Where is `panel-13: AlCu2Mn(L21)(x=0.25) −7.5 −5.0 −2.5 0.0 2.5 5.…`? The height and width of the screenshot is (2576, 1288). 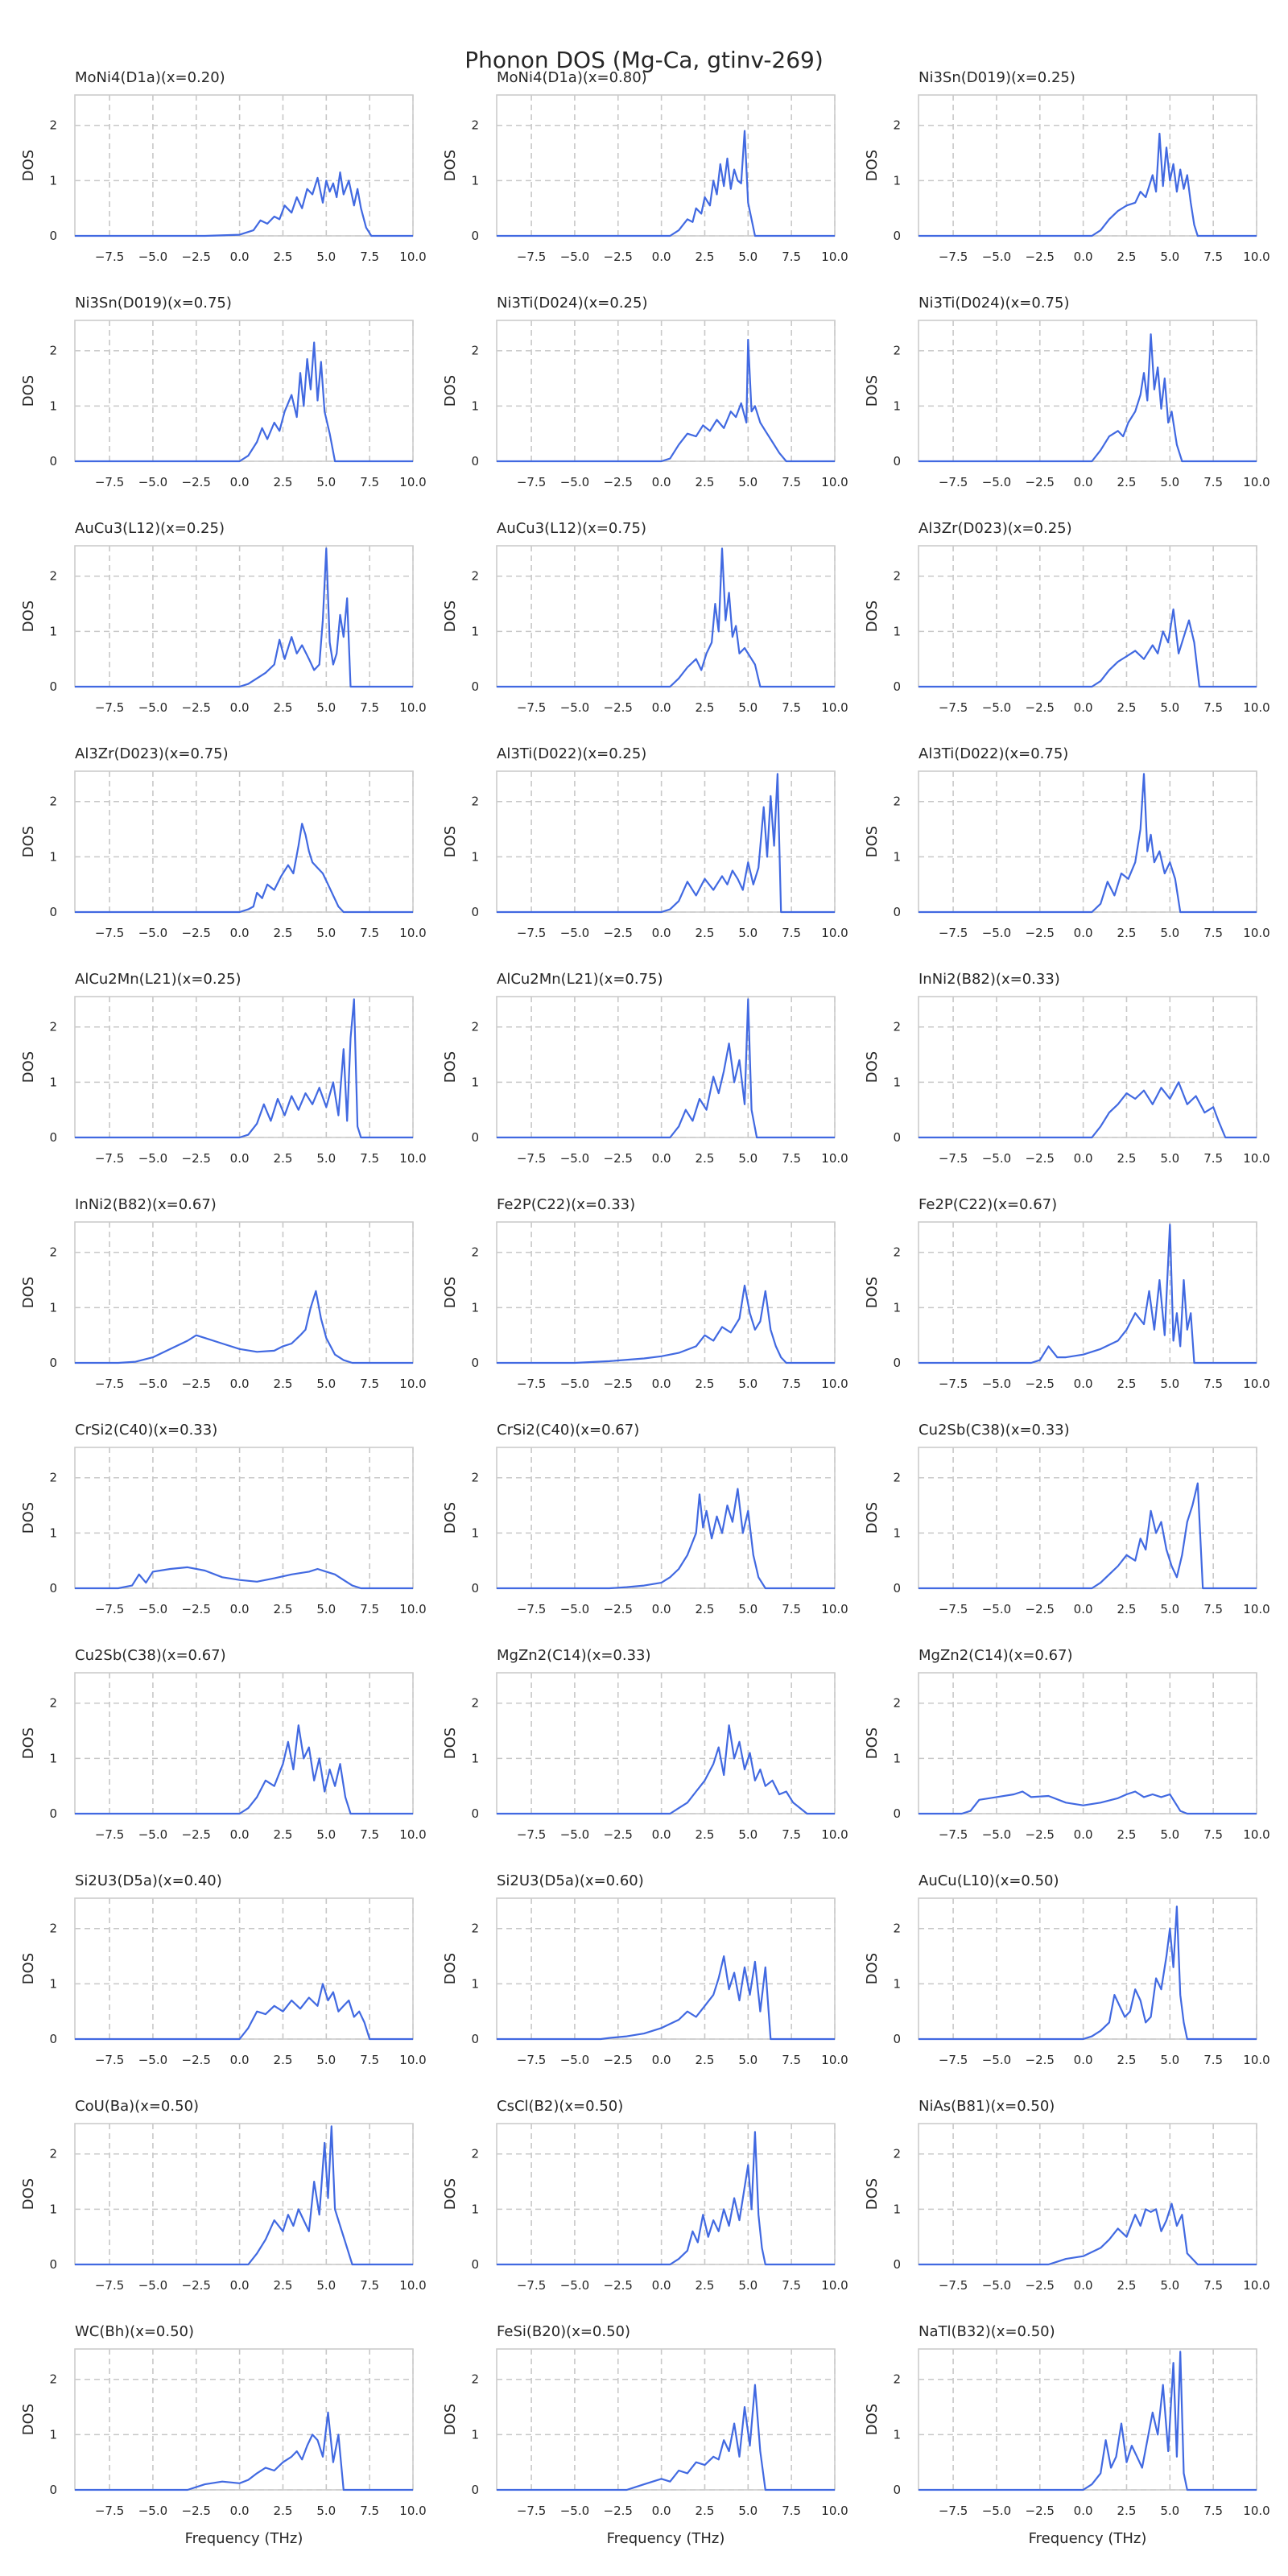 panel-13: AlCu2Mn(L21)(x=0.25) −7.5 −5.0 −2.5 0.0 2.5 5.… is located at coordinates (223, 1068).